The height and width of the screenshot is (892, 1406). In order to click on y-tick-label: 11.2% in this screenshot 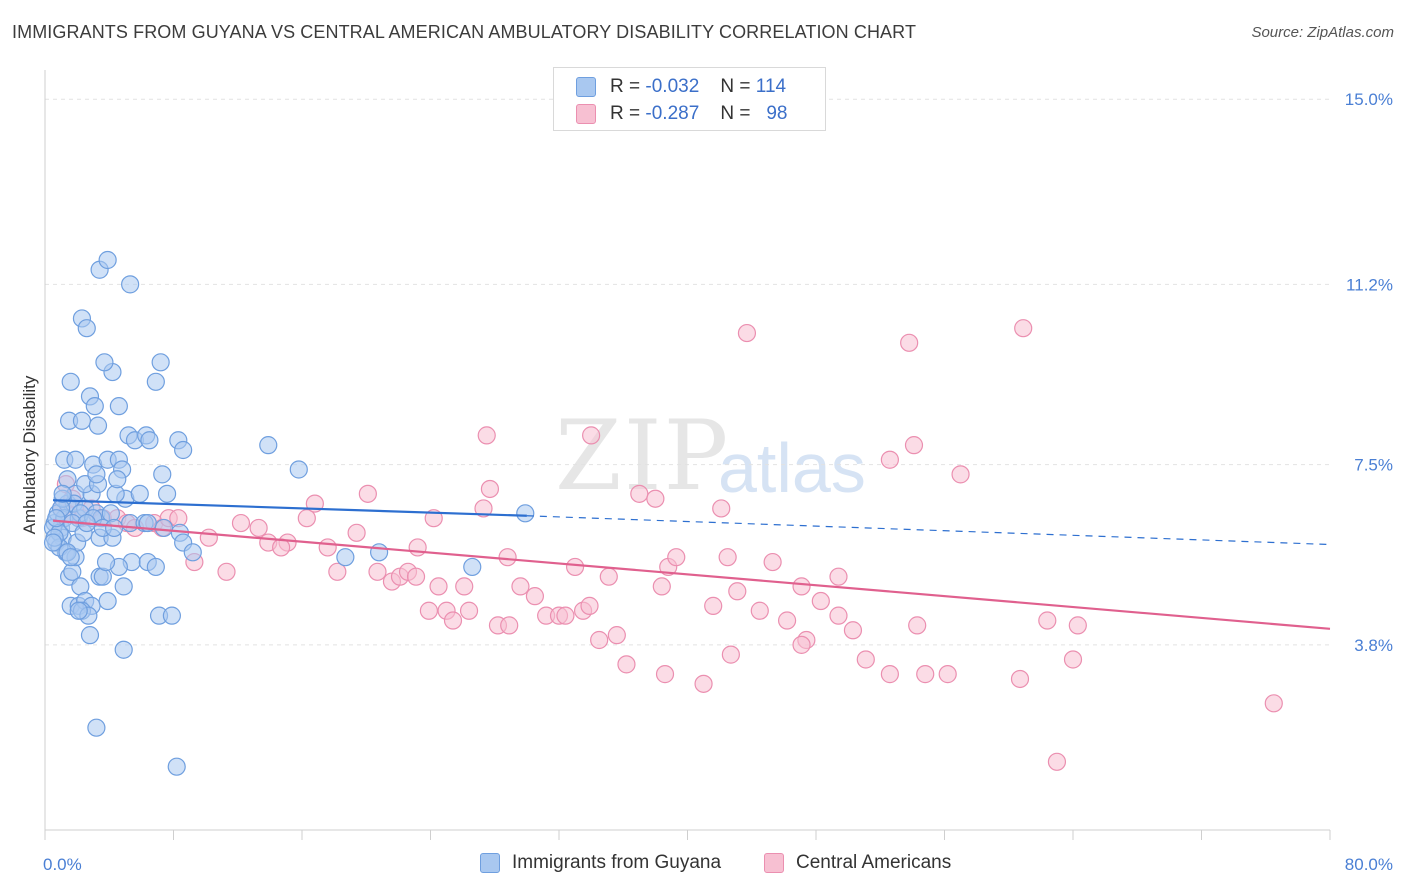, I will do `click(1369, 284)`.